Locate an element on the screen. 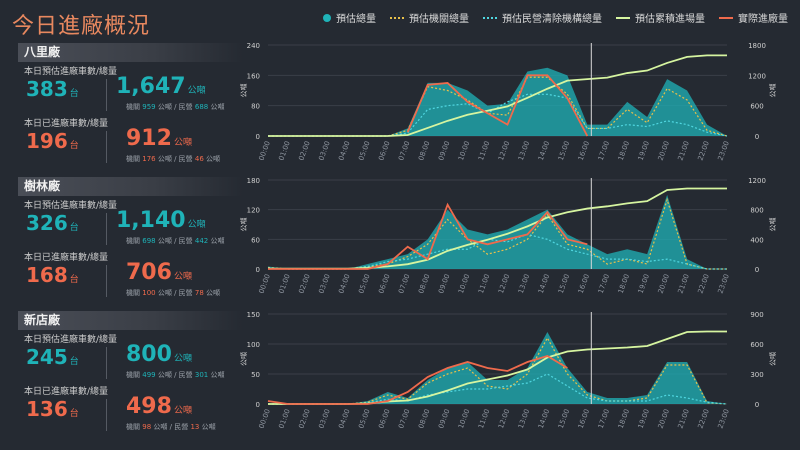  legend-item-cumulative: 預估累積進場量 is located at coordinates (660, 17).